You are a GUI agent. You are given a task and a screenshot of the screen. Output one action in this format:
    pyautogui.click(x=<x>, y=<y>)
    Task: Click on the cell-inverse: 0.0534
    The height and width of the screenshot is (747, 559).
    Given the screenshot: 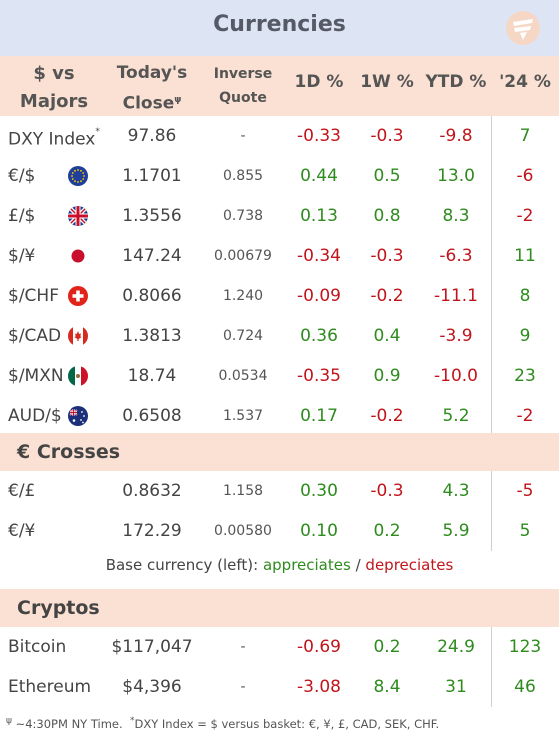 What is the action you would take?
    pyautogui.click(x=243, y=376)
    